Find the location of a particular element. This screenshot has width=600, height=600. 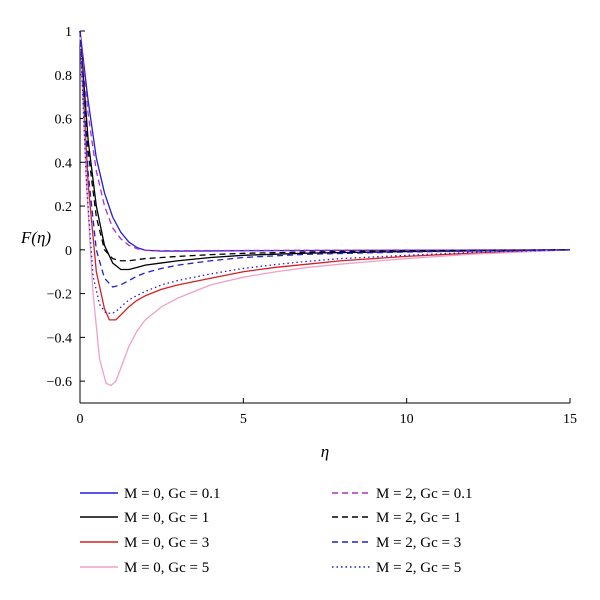

x-tick-label: 5 is located at coordinates (243, 419).